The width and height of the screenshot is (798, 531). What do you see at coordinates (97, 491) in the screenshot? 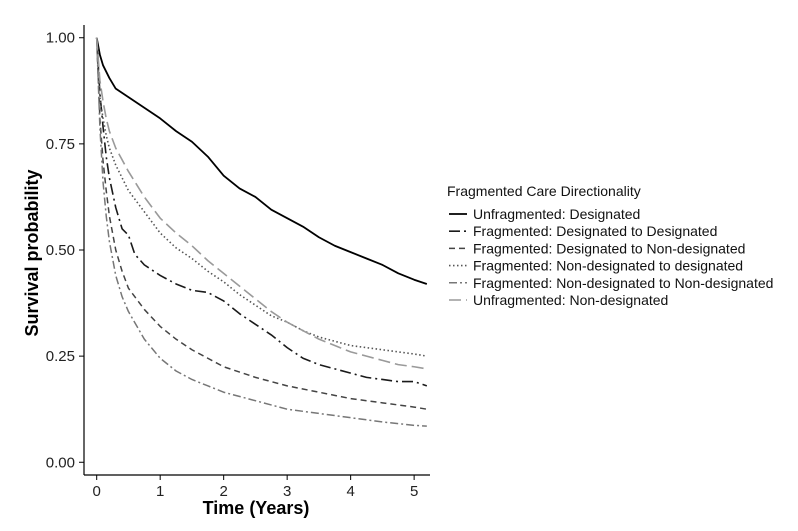
I see `x-tick-label: 0` at bounding box center [97, 491].